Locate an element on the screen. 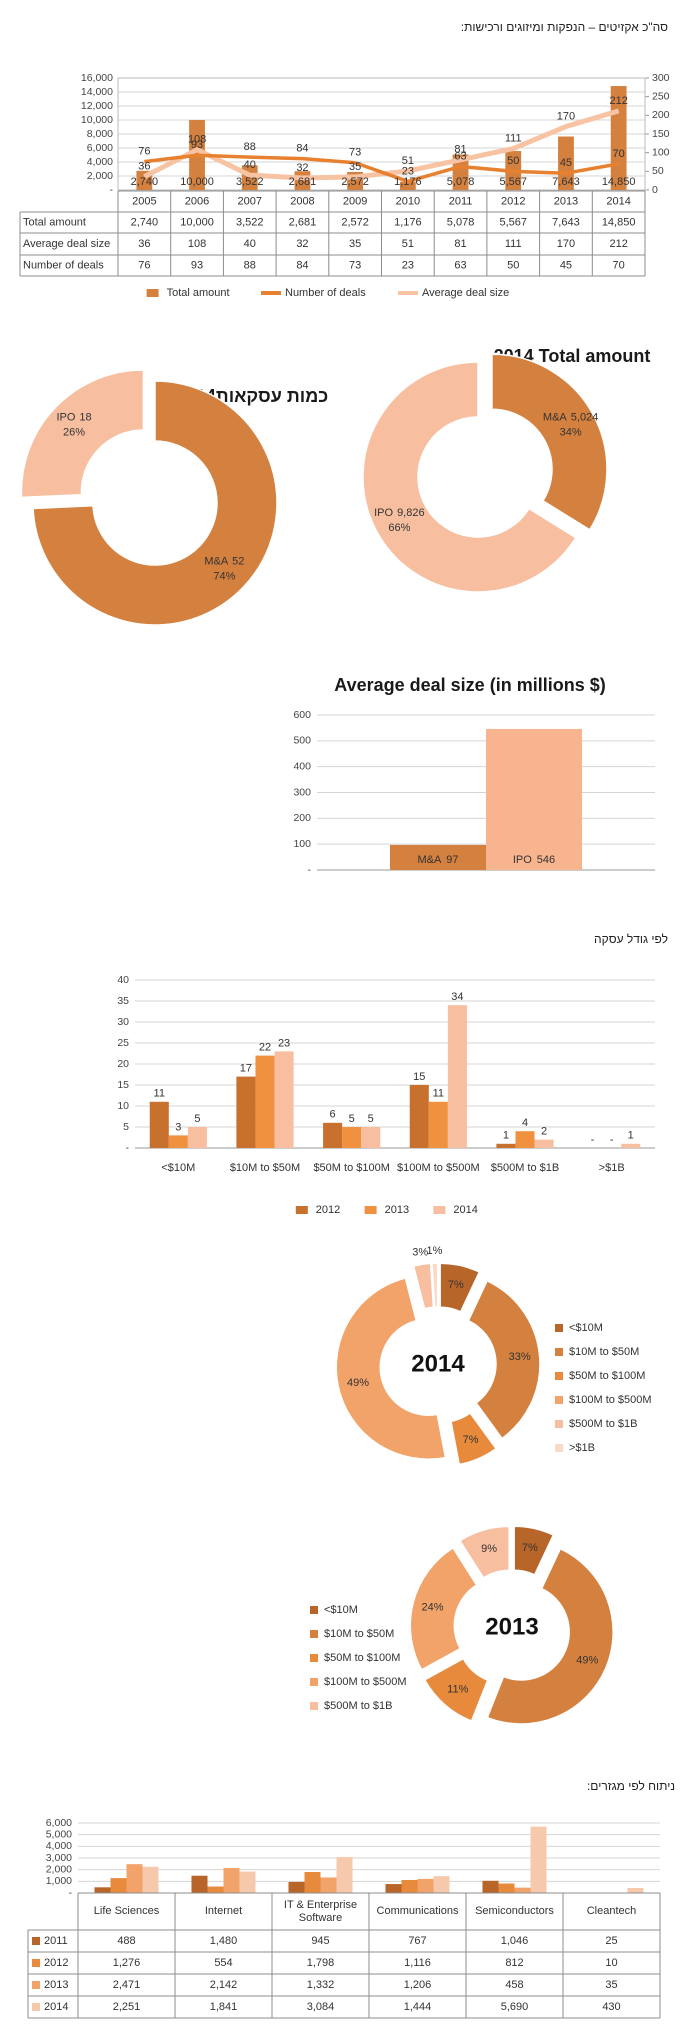 The image size is (698, 2024). x-tick-label: <$10M is located at coordinates (178, 1167).